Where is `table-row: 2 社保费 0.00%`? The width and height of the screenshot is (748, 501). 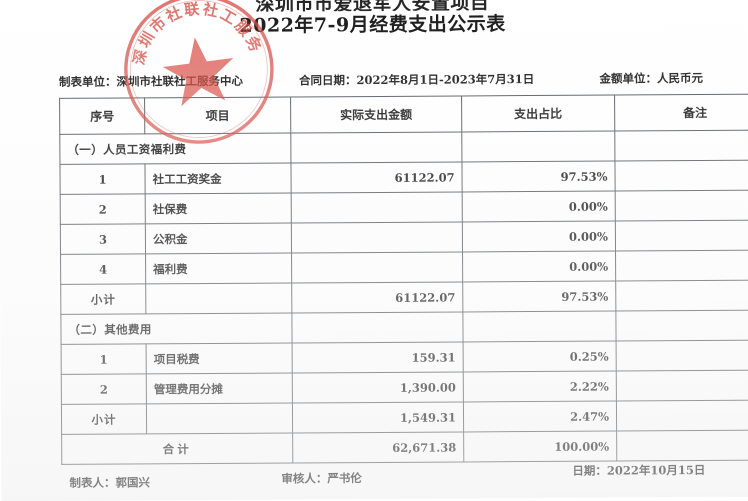 table-row: 2 社保费 0.00% is located at coordinates (404, 207).